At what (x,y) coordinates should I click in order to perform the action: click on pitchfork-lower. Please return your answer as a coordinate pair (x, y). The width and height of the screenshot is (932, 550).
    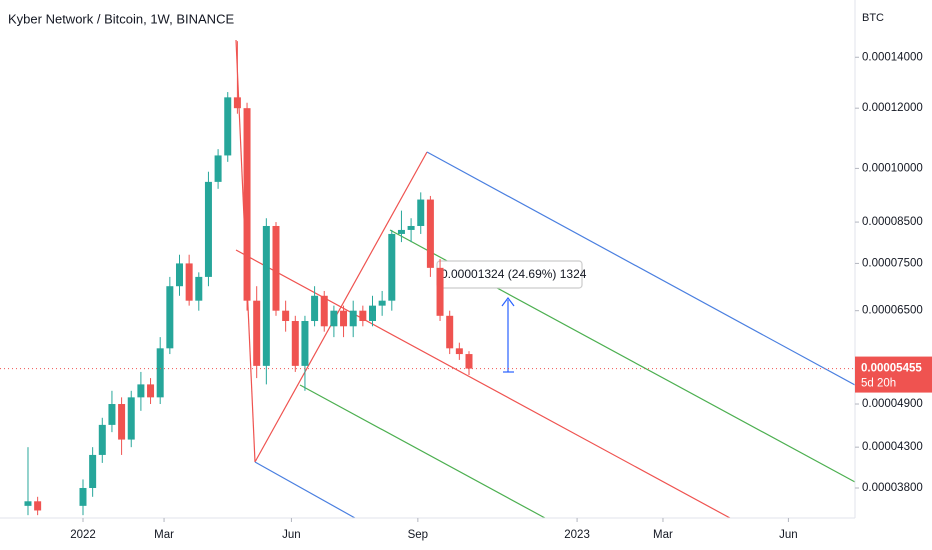
    Looking at the image, I should click on (305, 490).